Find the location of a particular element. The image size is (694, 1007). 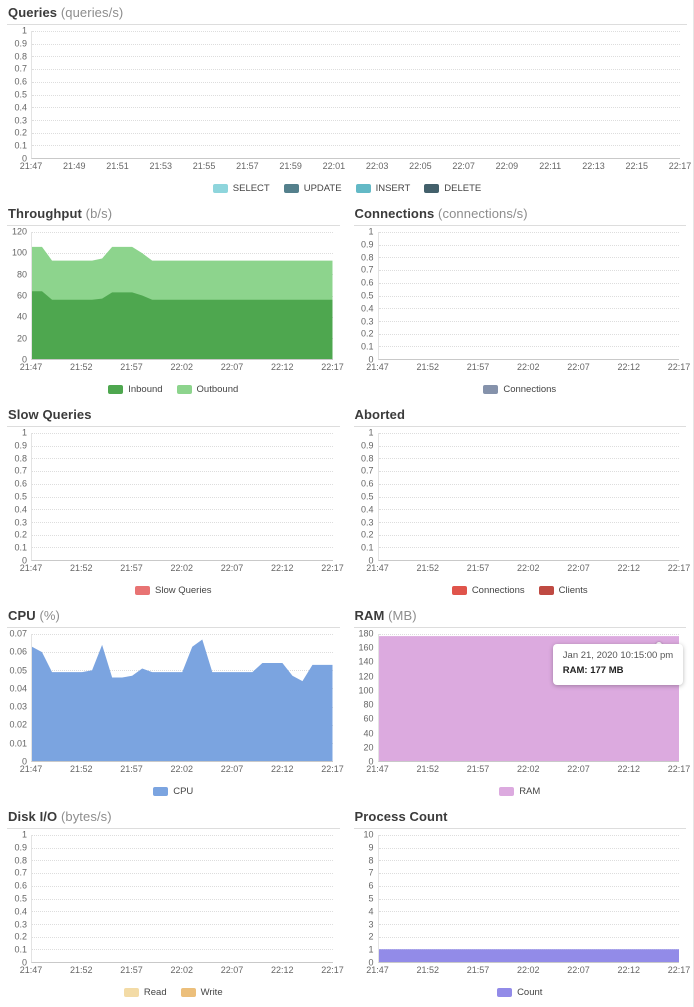

legend-item-clients: Clients is located at coordinates (563, 590).